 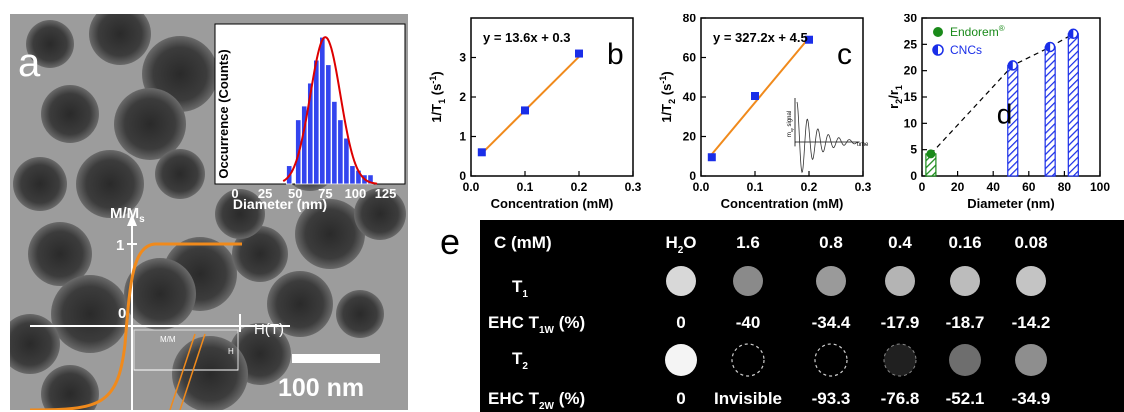 I want to click on panel-label: d, so click(x=1005, y=113).